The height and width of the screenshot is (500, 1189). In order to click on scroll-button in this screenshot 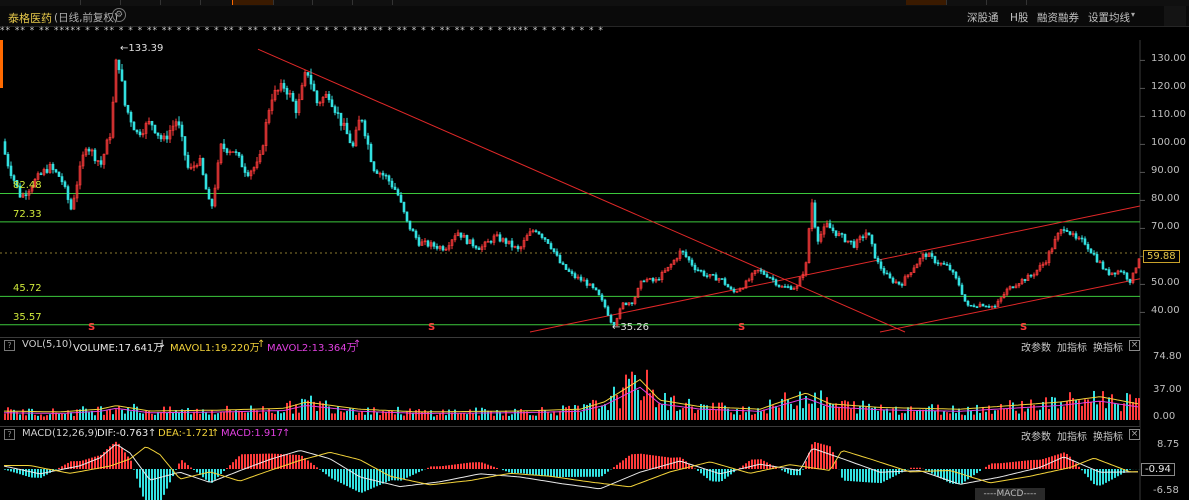, I will do `click(1175, 16)`.